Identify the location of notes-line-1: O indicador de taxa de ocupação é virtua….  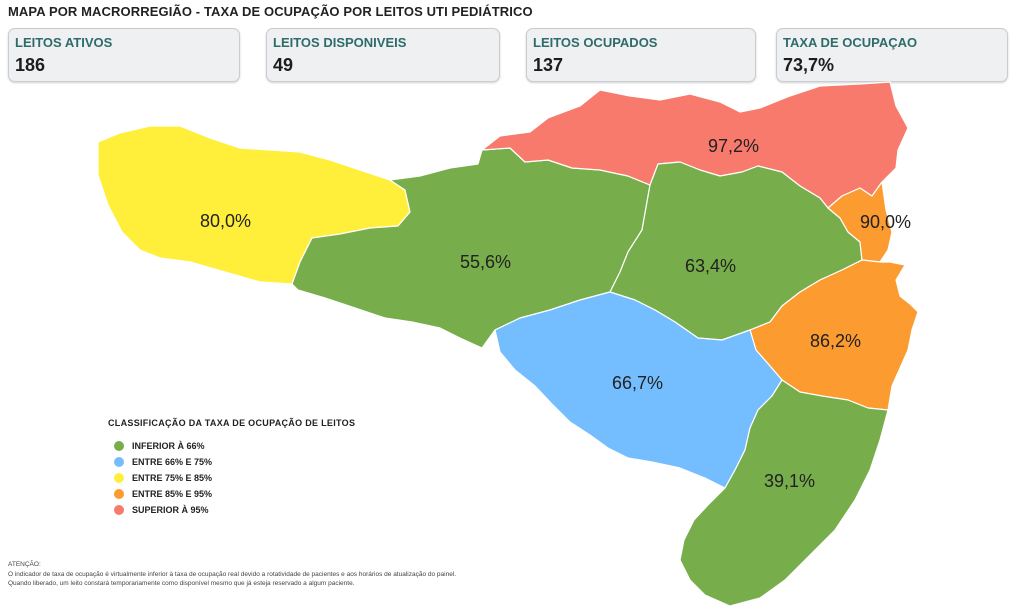
(232, 574).